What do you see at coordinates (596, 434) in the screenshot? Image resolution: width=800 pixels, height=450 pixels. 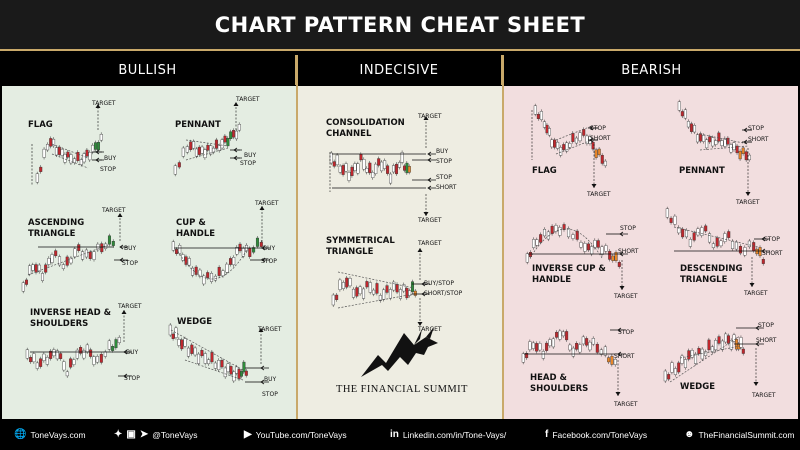 I see `footer-facebook: f Facebook.com/ToneVays` at bounding box center [596, 434].